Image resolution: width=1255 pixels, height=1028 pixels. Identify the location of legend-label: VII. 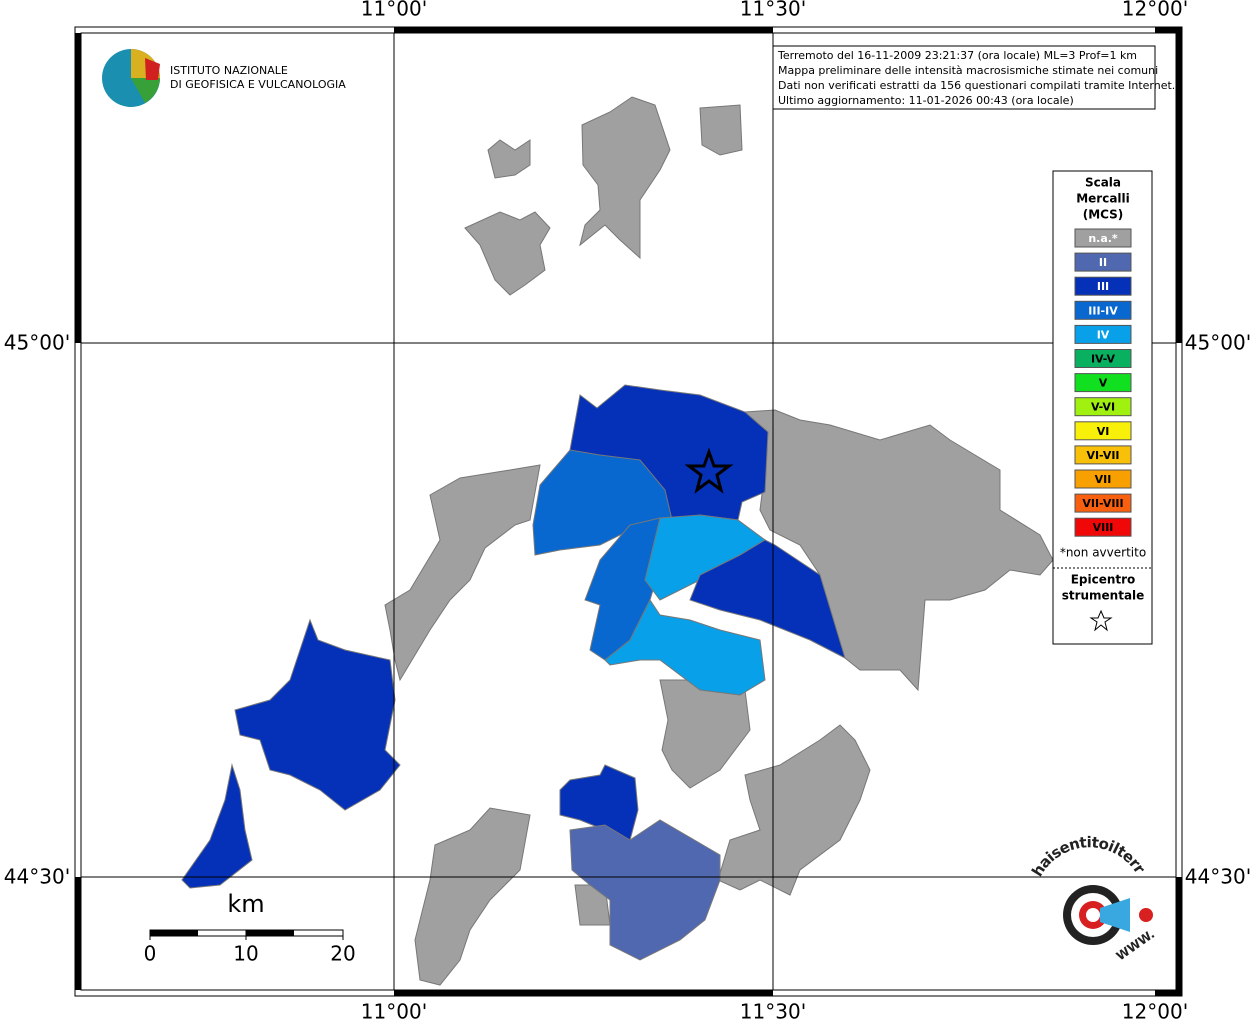
(1103, 479).